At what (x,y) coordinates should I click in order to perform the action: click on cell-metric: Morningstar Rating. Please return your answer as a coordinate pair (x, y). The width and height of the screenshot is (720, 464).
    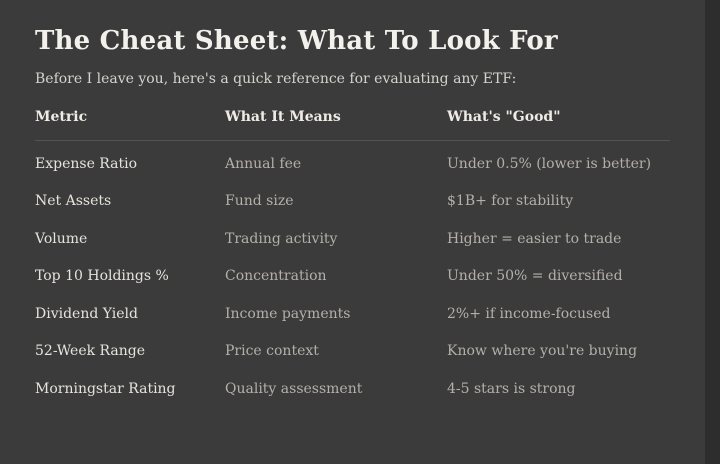
    Looking at the image, I should click on (105, 388).